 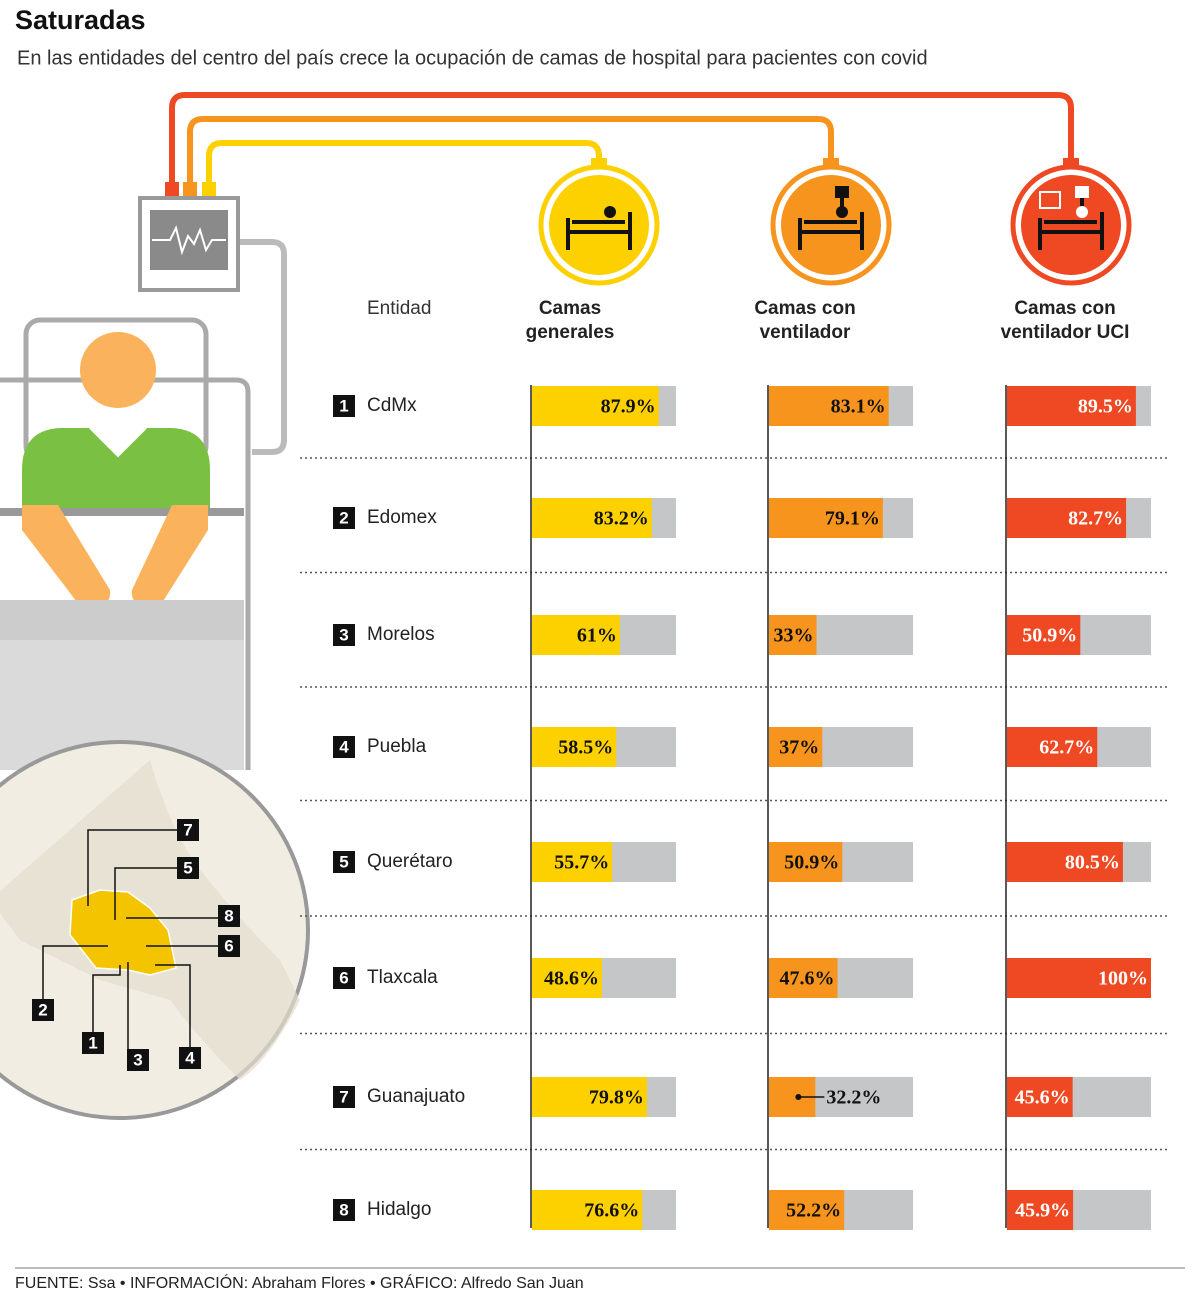 I want to click on rank-label: 1, so click(x=343, y=405).